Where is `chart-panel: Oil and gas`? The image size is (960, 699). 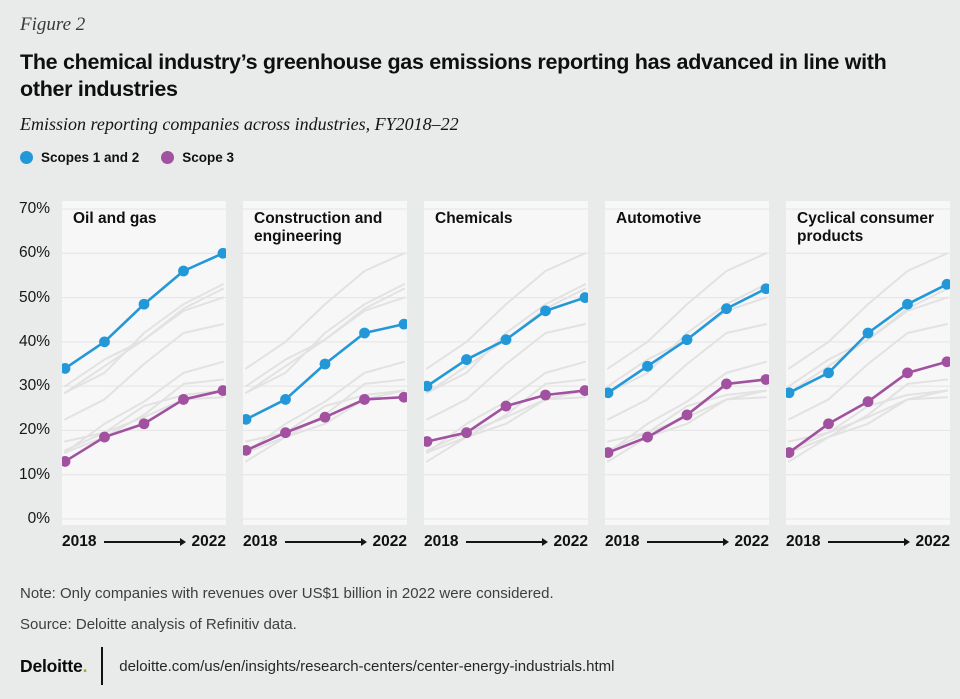
chart-panel: Oil and gas is located at coordinates (144, 363).